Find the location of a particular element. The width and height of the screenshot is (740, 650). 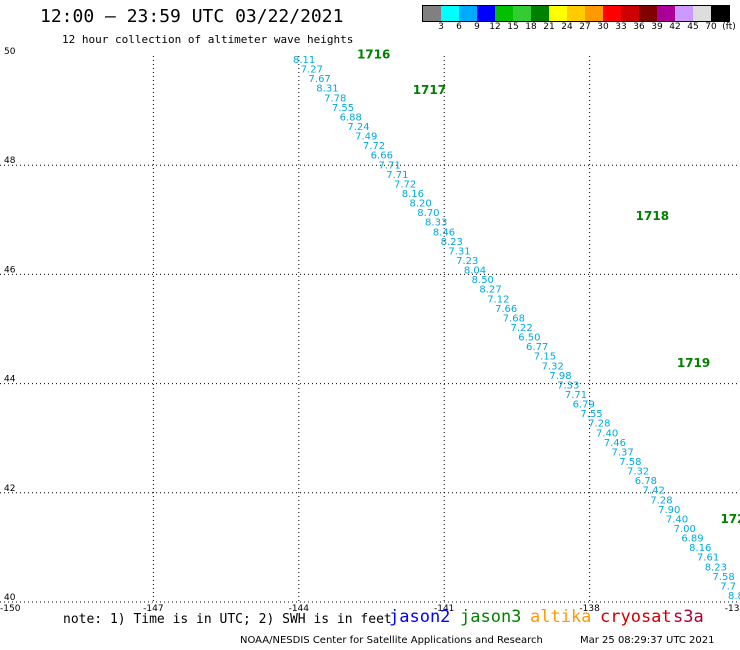

wave-height-value: 7.33 is located at coordinates (568, 385).